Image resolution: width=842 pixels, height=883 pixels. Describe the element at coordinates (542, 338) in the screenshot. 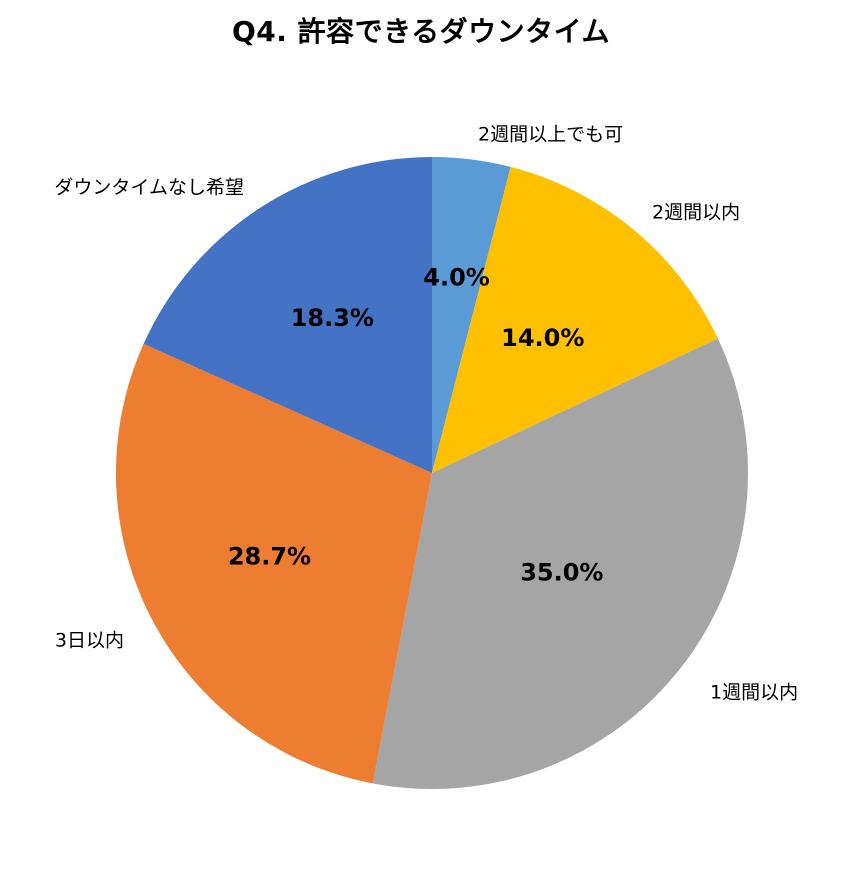

I see `slice-value-label: 14.0%` at that location.